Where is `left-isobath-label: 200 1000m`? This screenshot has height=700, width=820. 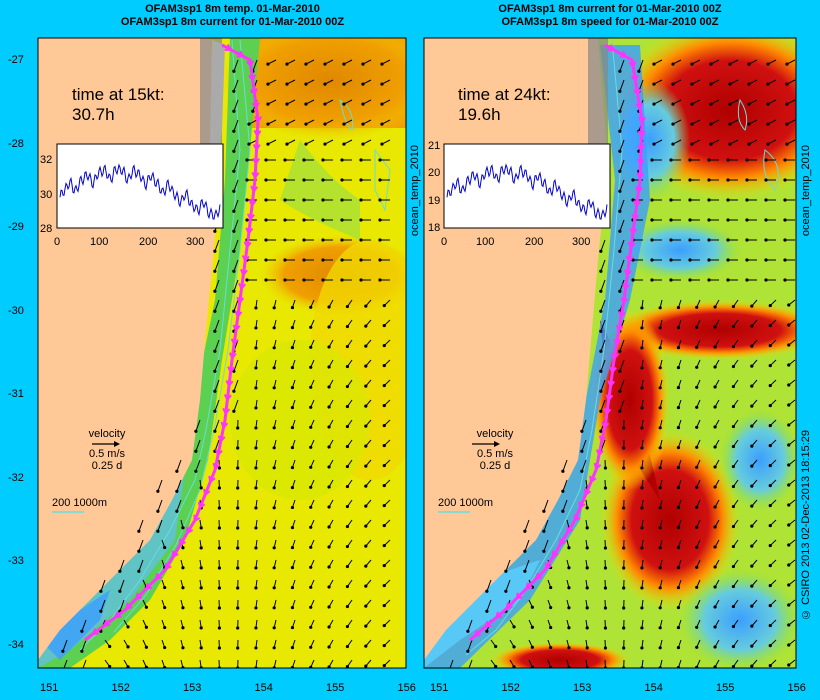
left-isobath-label: 200 1000m is located at coordinates (80, 503).